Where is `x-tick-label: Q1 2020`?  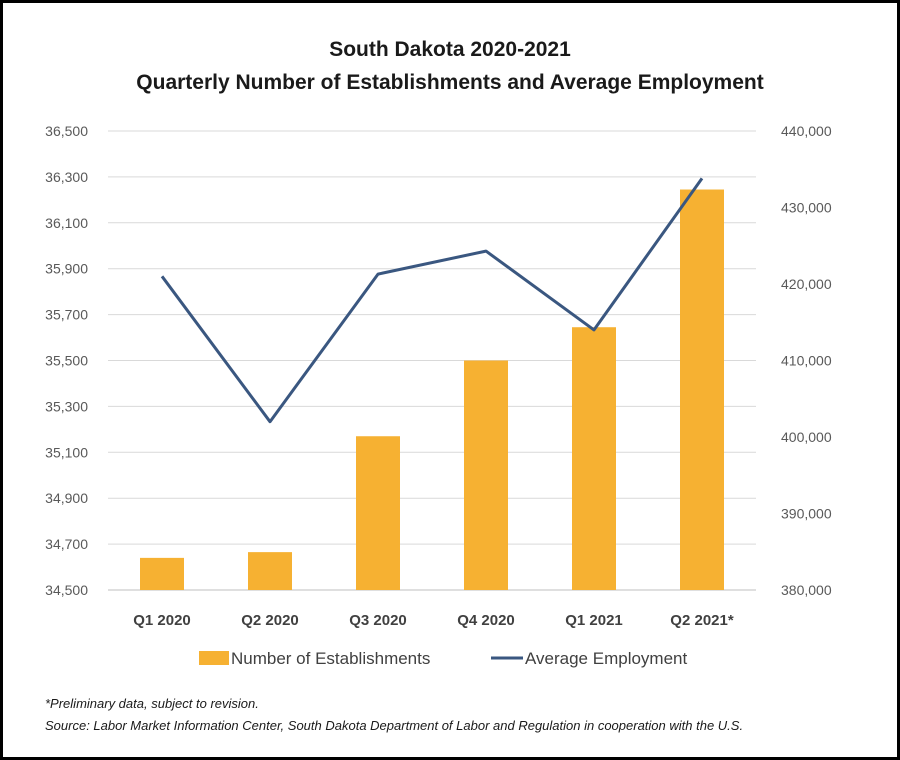
x-tick-label: Q1 2020 is located at coordinates (162, 620).